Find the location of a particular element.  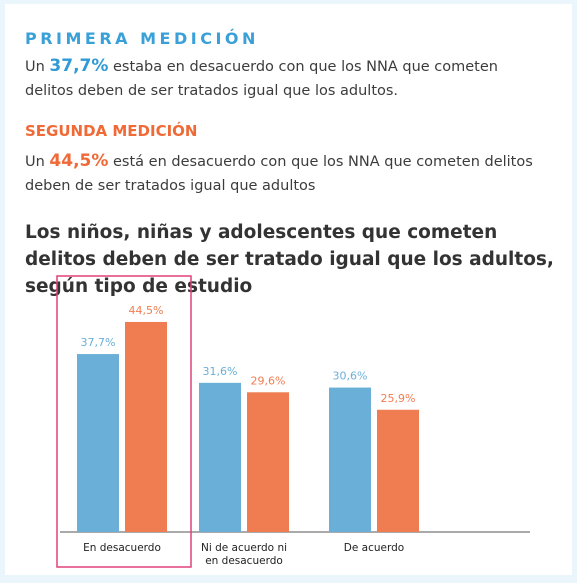

value-label: 44,5% is located at coordinates (146, 310).